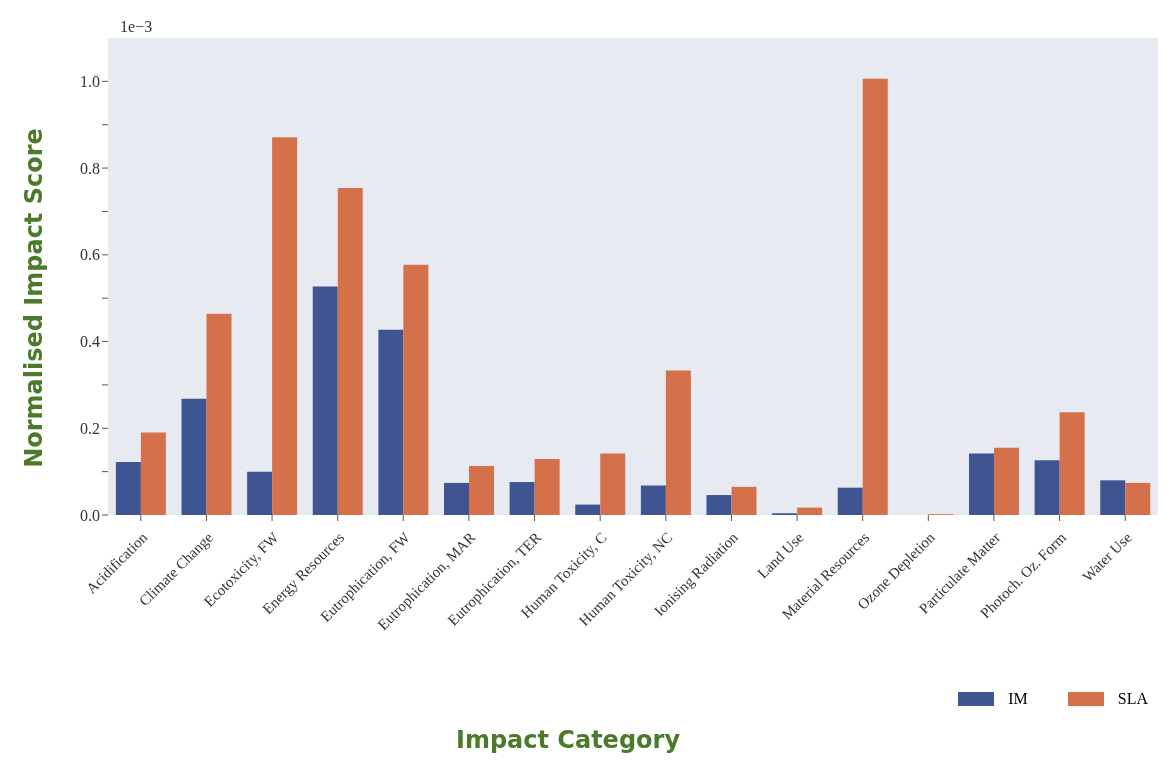  What do you see at coordinates (90, 168) in the screenshot?
I see `y-tick-label: 0.8` at bounding box center [90, 168].